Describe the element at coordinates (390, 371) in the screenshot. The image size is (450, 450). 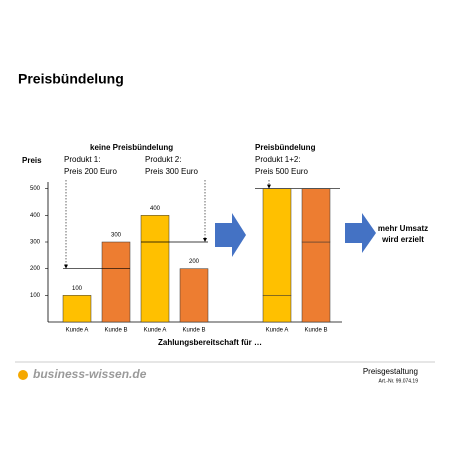
I see `footer-topic: Preisgestaltung` at that location.